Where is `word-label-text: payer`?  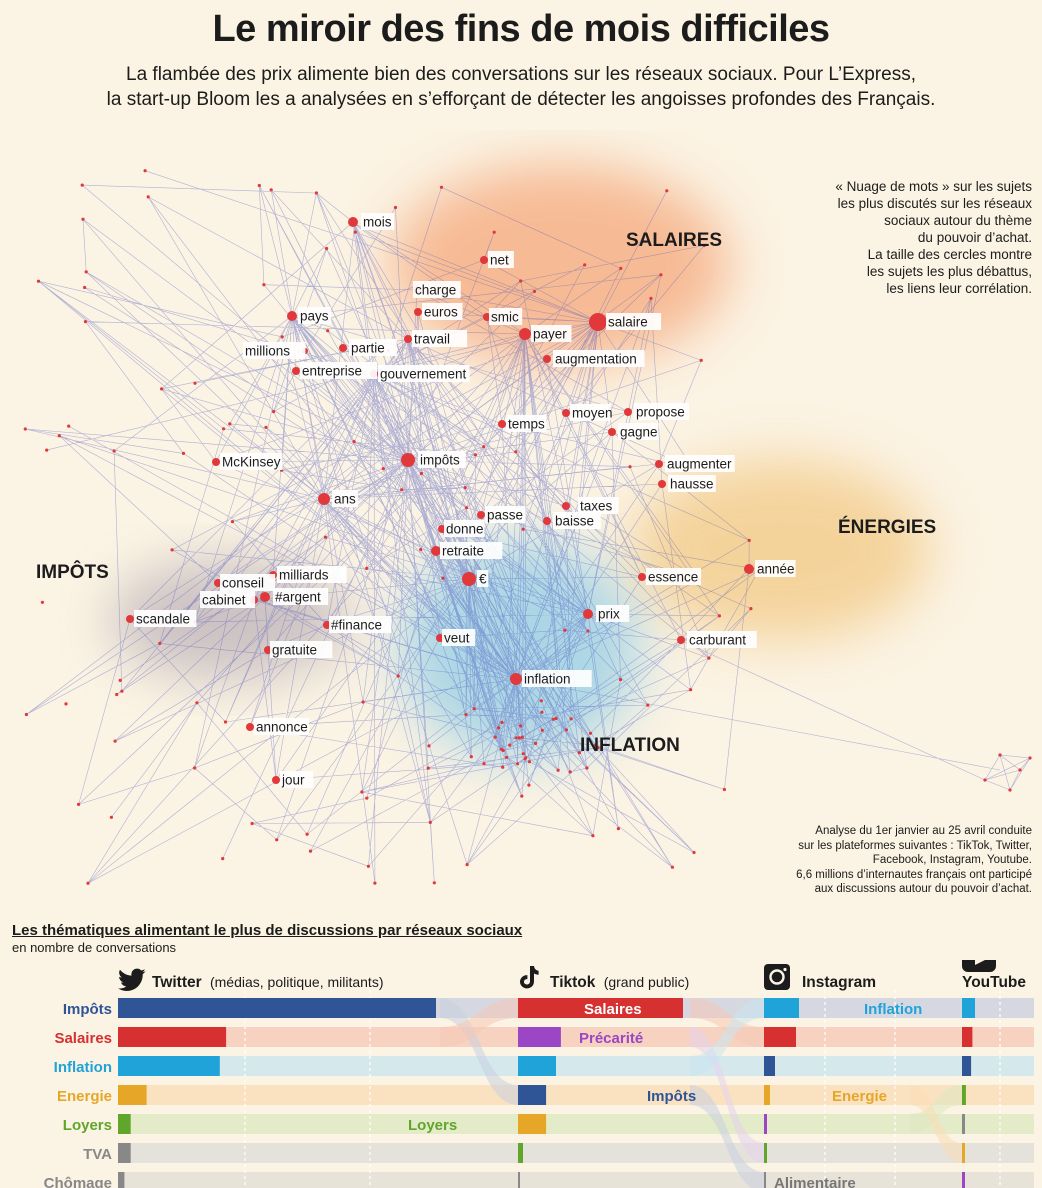
word-label-text: payer is located at coordinates (550, 334).